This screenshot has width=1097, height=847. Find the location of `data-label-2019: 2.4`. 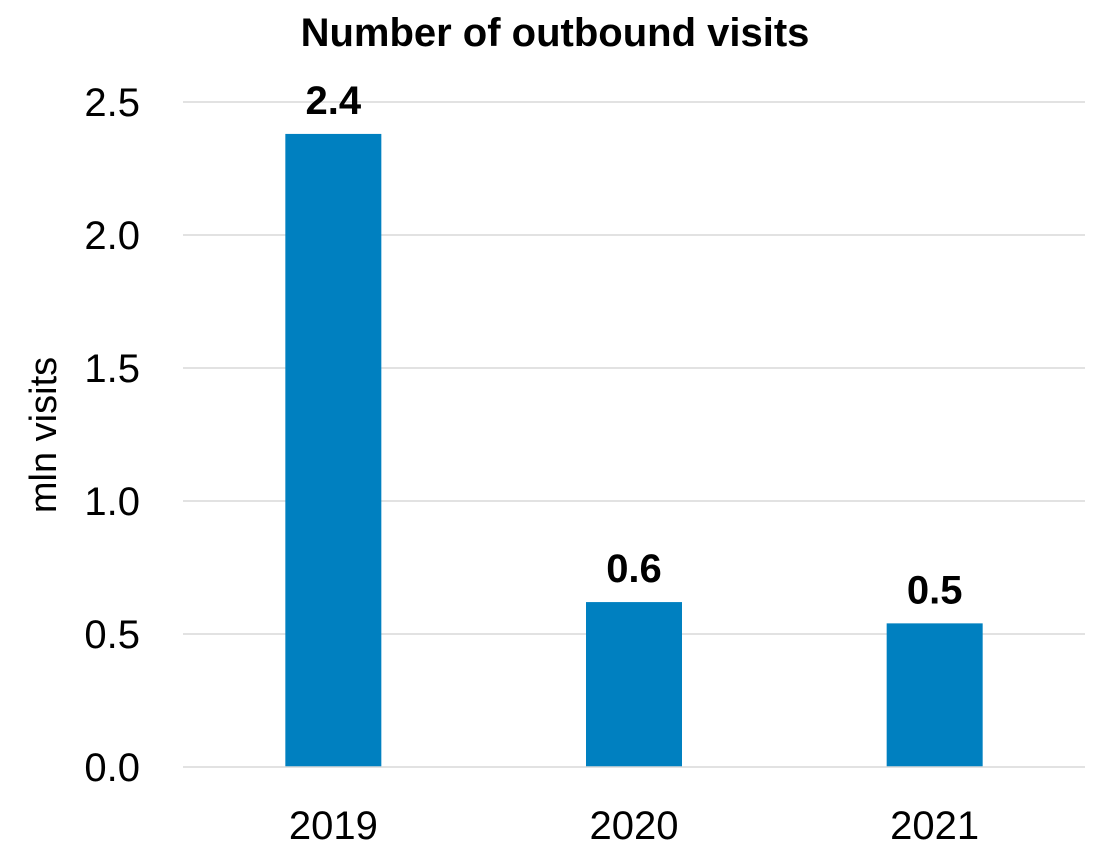

data-label-2019: 2.4 is located at coordinates (334, 101).